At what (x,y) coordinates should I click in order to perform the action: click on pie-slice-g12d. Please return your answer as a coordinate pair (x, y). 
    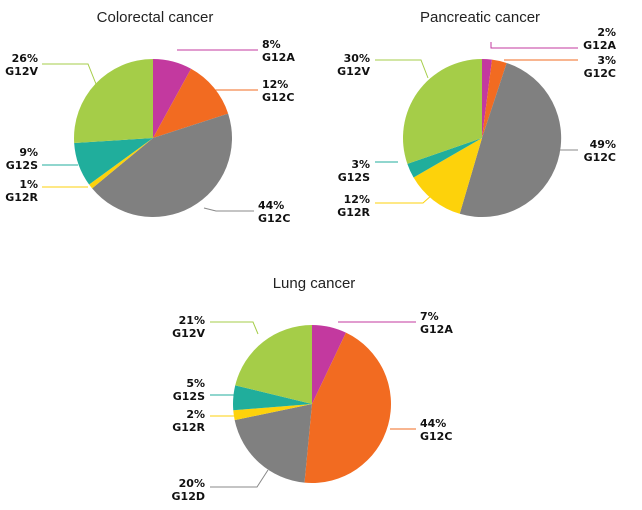
    Looking at the image, I should click on (273, 443).